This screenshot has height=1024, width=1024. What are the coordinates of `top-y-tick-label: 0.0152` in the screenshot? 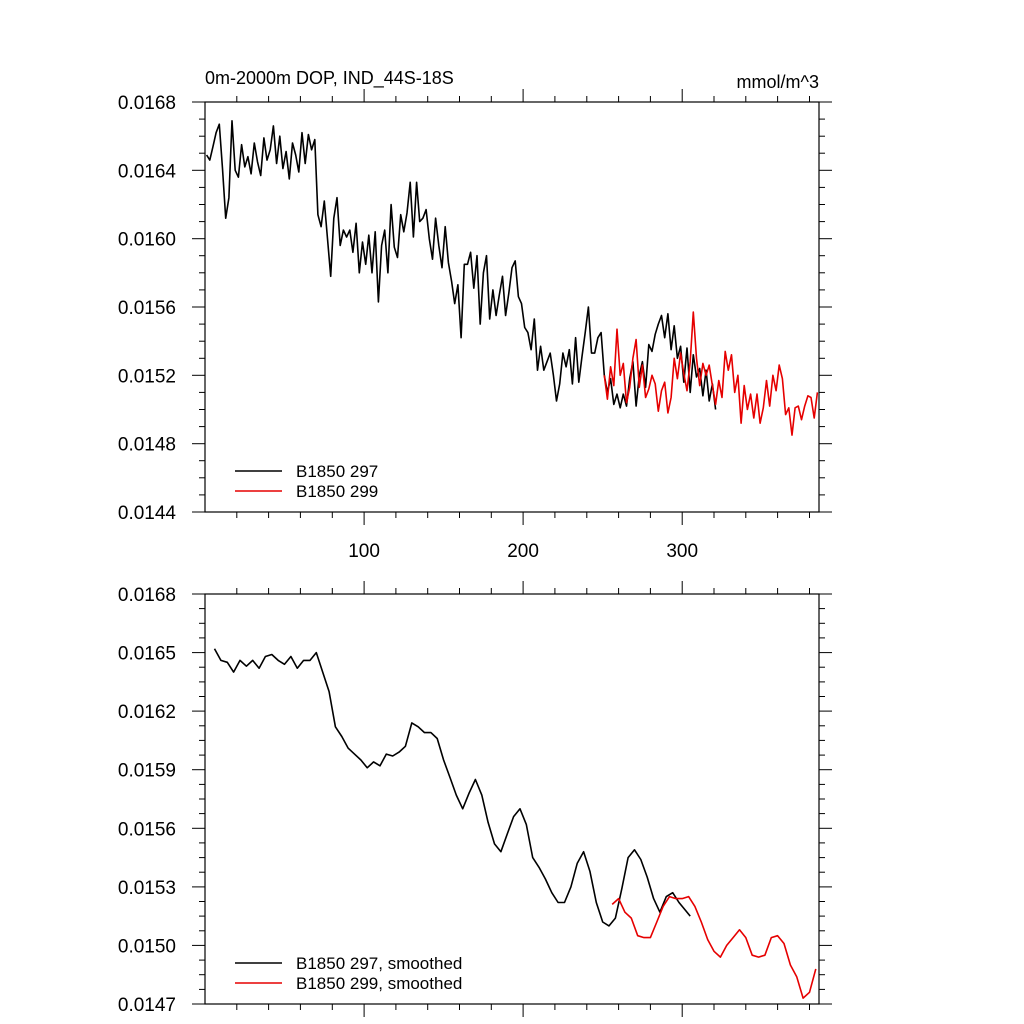 It's located at (147, 376).